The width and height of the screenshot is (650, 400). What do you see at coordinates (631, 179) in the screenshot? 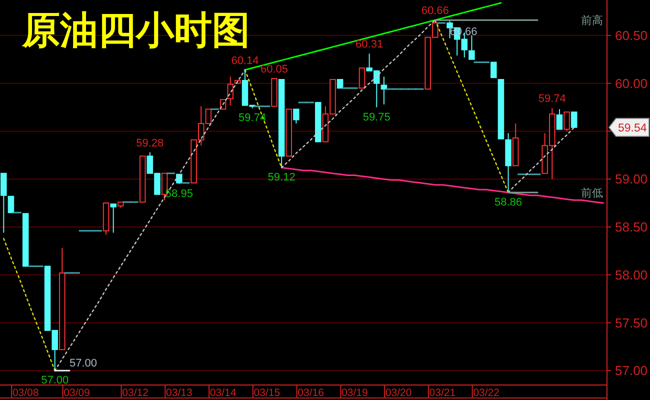
I see `y-tick-label: 59.00` at bounding box center [631, 179].